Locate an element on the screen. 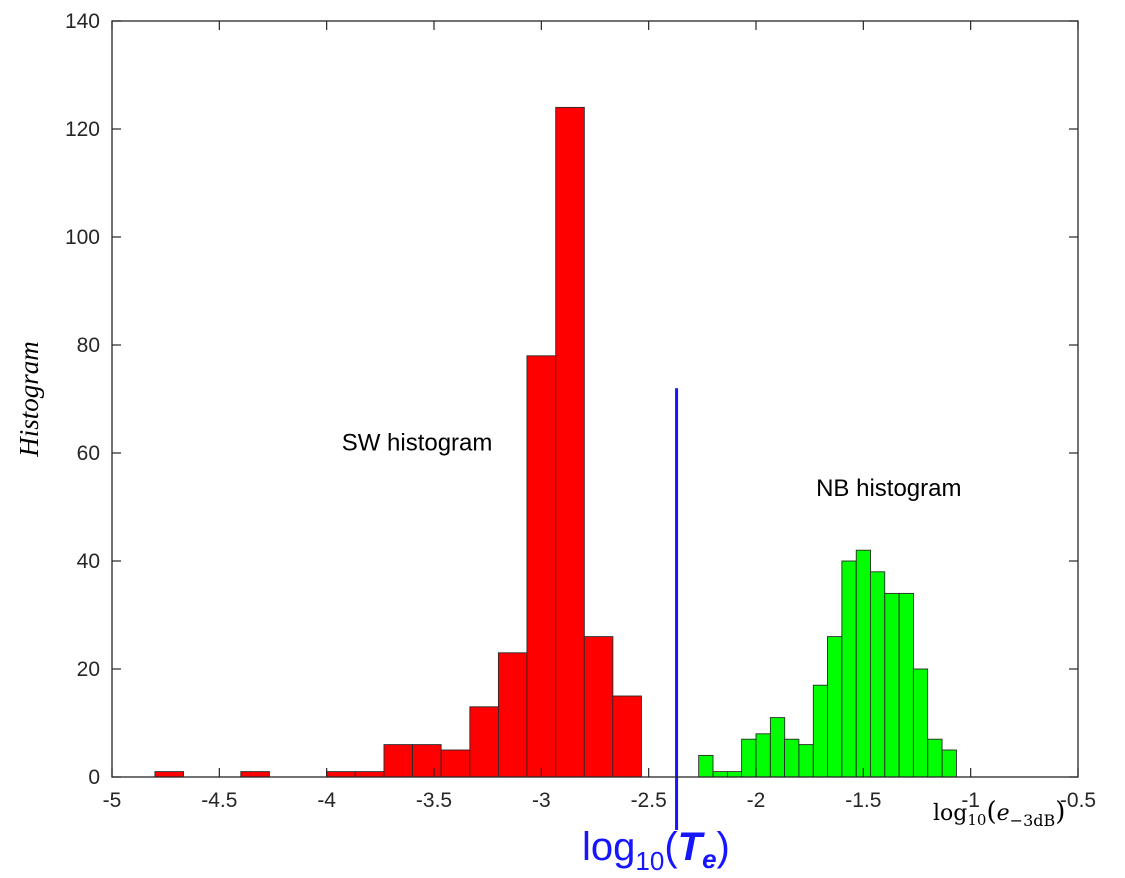 This screenshot has width=1125, height=878. x-tick-label: -1 is located at coordinates (970, 800).